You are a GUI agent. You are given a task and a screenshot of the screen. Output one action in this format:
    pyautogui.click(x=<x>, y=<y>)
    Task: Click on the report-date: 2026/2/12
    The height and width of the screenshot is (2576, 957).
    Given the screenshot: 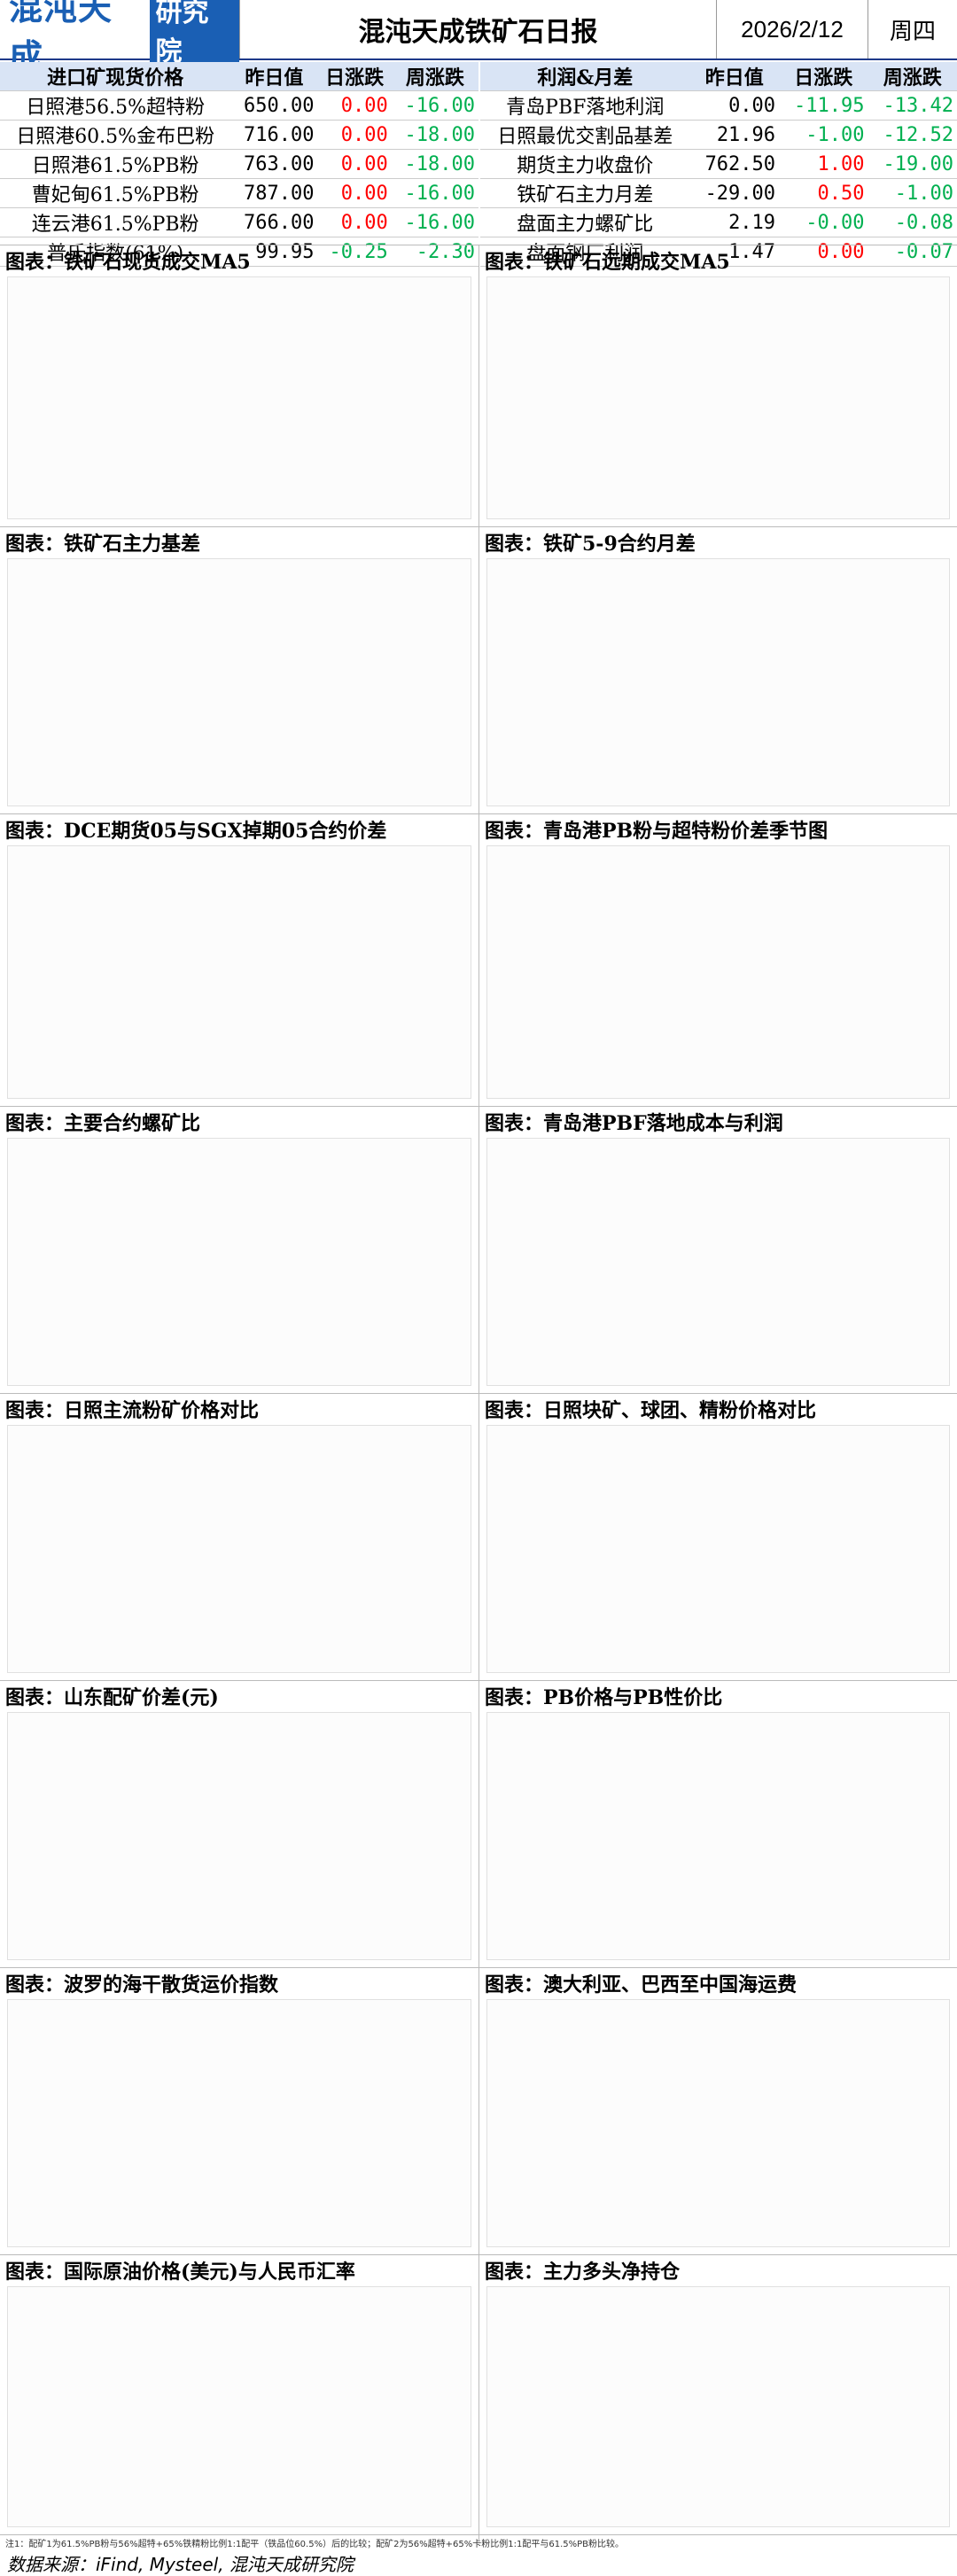 What is the action you would take?
    pyautogui.click(x=792, y=29)
    